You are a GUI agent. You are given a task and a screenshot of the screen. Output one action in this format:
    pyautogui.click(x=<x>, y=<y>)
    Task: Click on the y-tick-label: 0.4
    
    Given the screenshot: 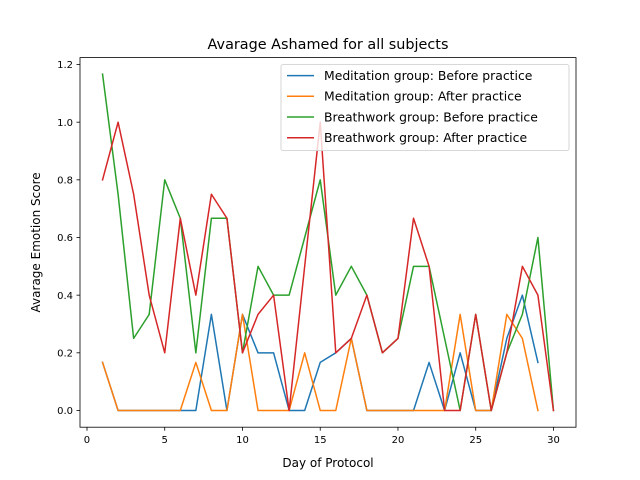 What is the action you would take?
    pyautogui.click(x=65, y=296)
    